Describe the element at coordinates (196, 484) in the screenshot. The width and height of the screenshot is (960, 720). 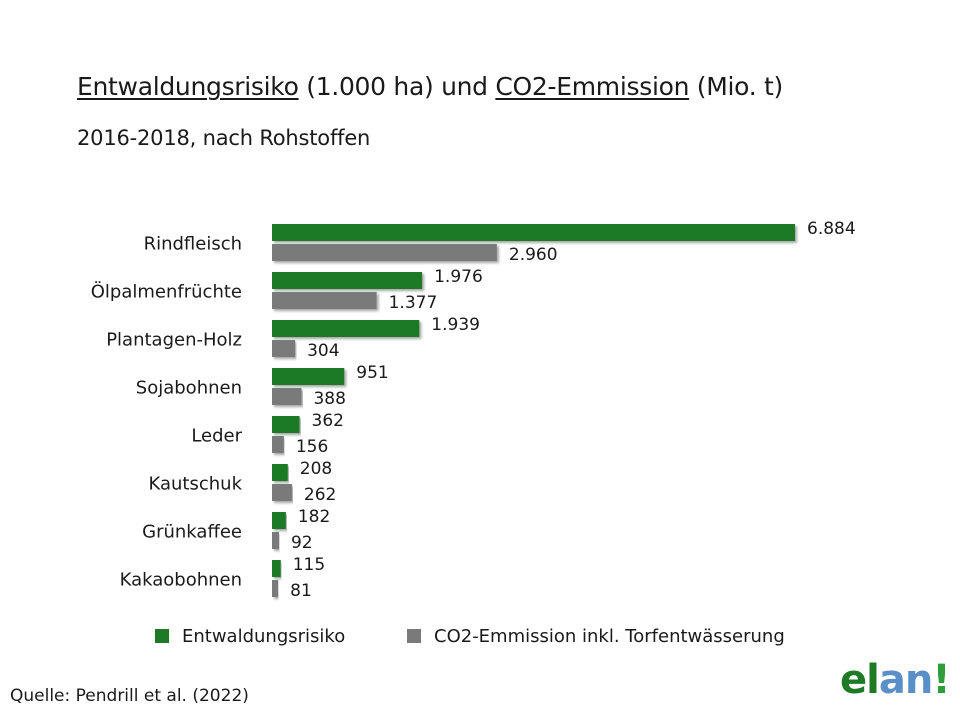
I see `category-label-kautschuk: Kautschuk` at that location.